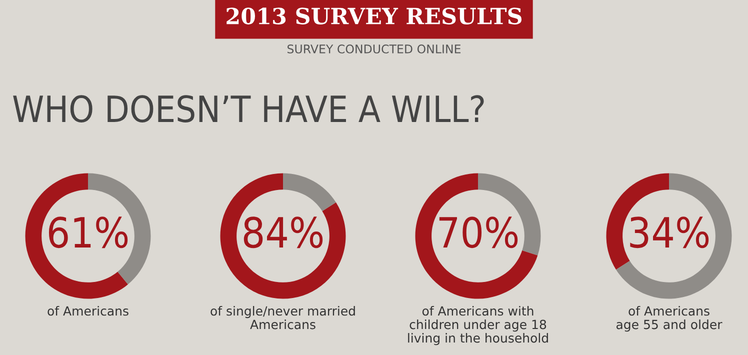 The image size is (748, 355). Describe the element at coordinates (88, 232) in the screenshot. I see `data-label: 61%` at that location.